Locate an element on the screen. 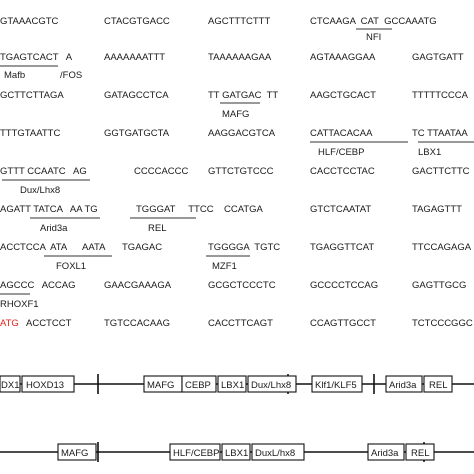 This screenshot has height=474, width=474. sequence-segment: GTAAACGTC is located at coordinates (29, 21).